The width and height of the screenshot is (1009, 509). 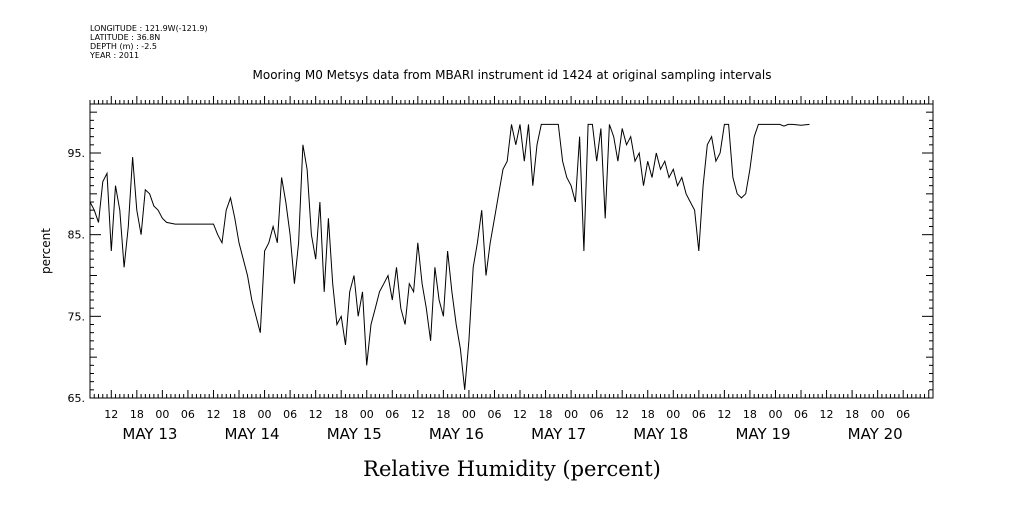 What do you see at coordinates (114, 55) in the screenshot?
I see `year-label: YEAR : 2011` at bounding box center [114, 55].